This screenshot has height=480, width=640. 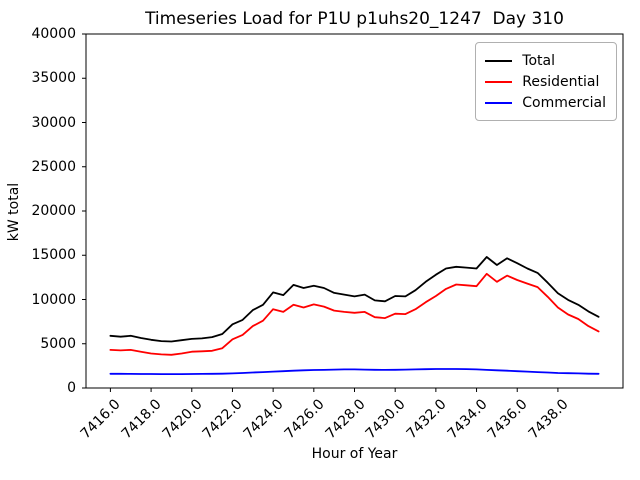 What do you see at coordinates (53, 166) in the screenshot?
I see `y-tick-label: 25000` at bounding box center [53, 166].